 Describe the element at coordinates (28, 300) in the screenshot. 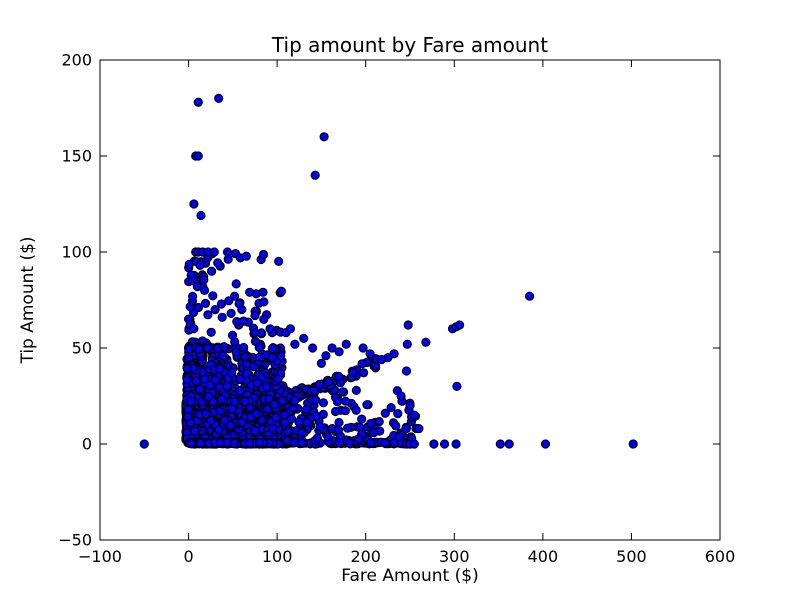

I see `y-axis-label: Tip Amount ($)` at that location.